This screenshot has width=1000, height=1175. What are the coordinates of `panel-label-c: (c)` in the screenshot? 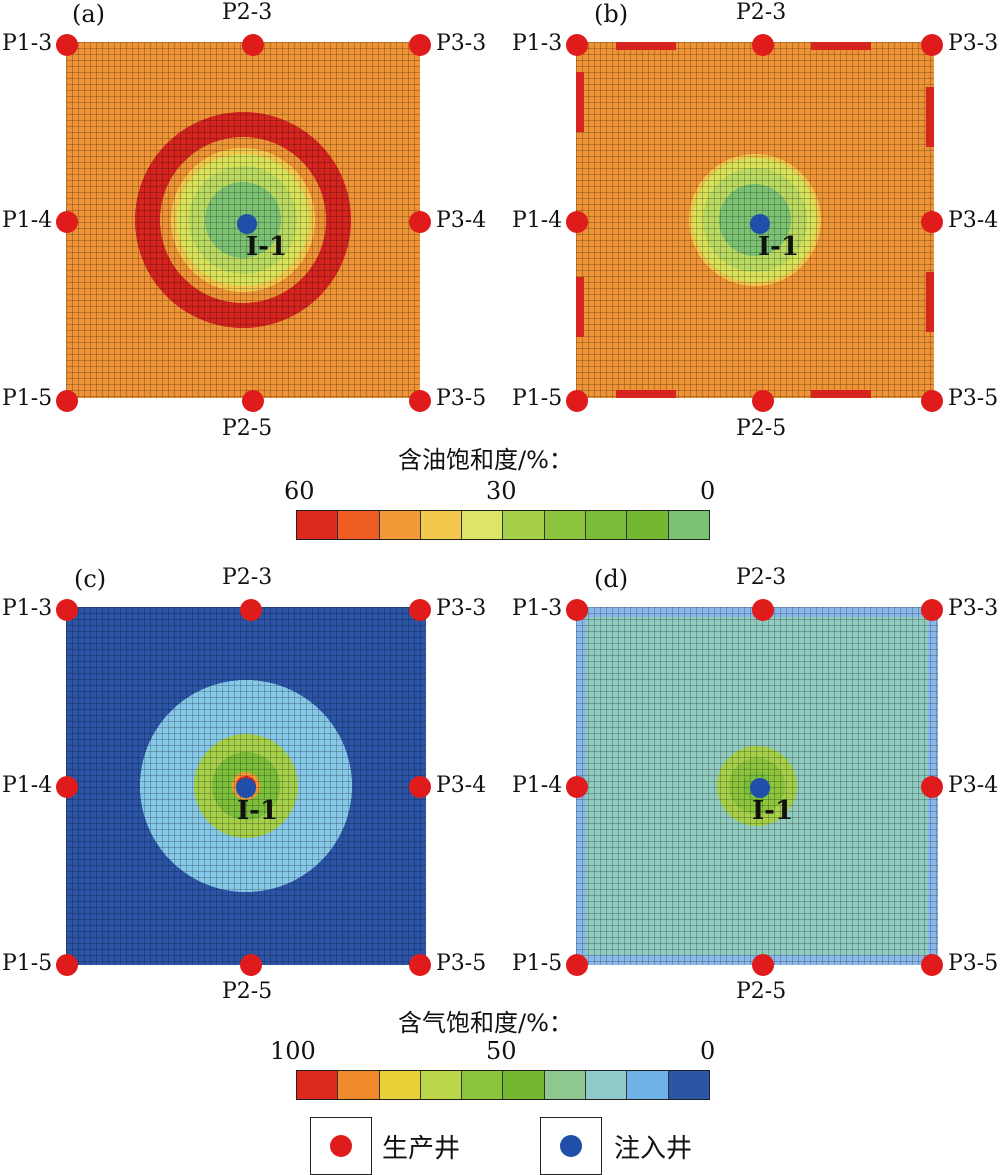 It's located at (90, 579).